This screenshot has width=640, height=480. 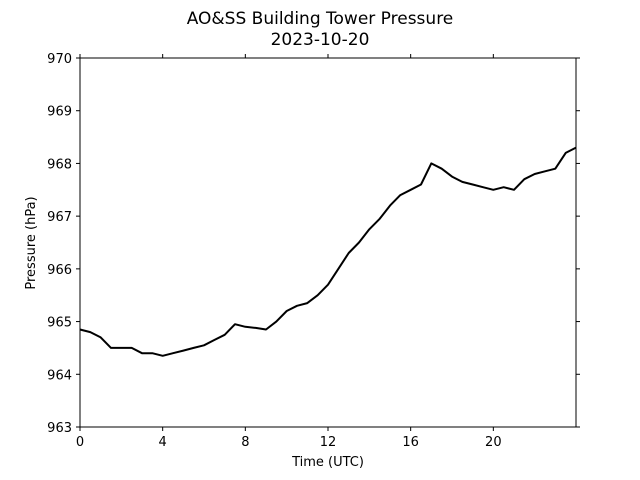 What do you see at coordinates (59, 375) in the screenshot?
I see `y-tick-label: 964` at bounding box center [59, 375].